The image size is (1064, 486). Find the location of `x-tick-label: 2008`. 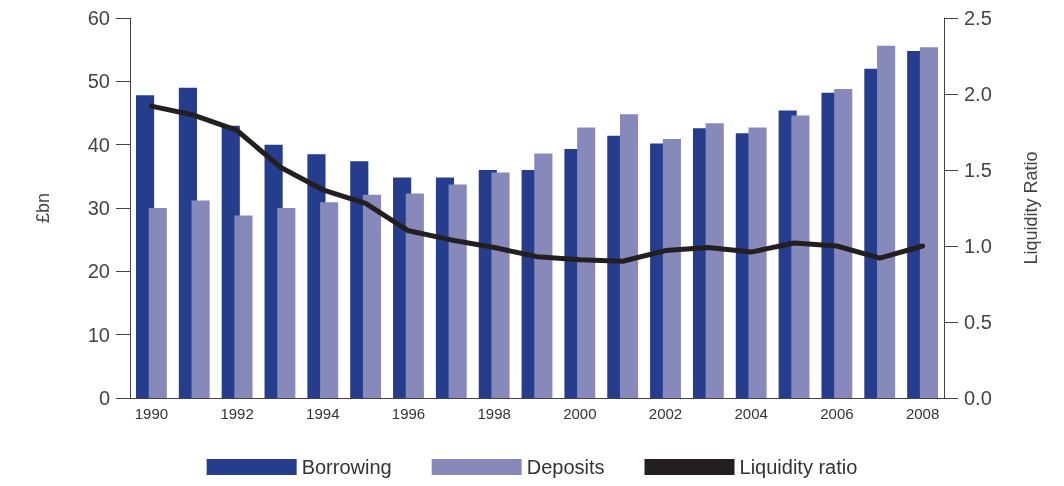

x-tick-label: 2008 is located at coordinates (922, 413).